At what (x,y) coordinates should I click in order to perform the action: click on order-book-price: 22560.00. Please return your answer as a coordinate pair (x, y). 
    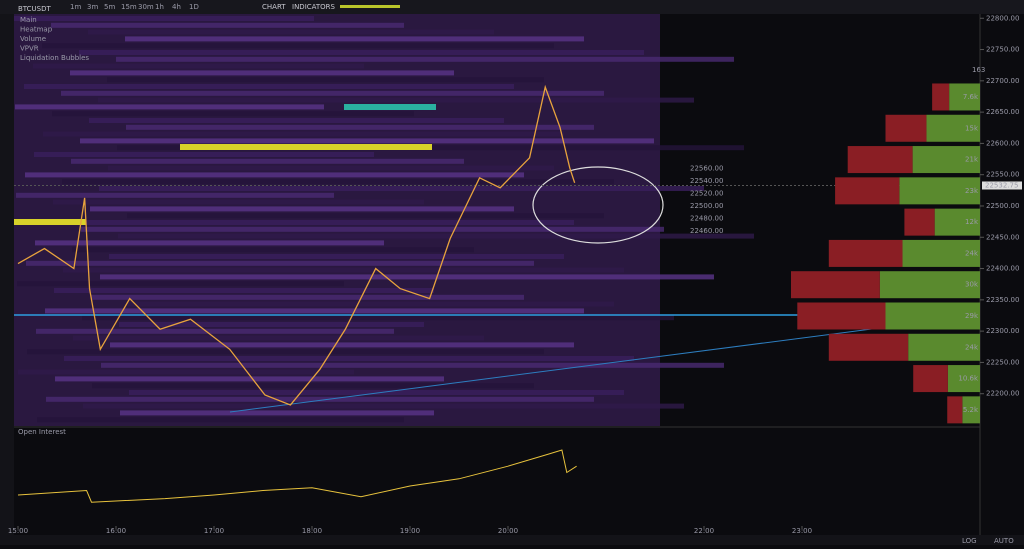
    Looking at the image, I should click on (706, 168).